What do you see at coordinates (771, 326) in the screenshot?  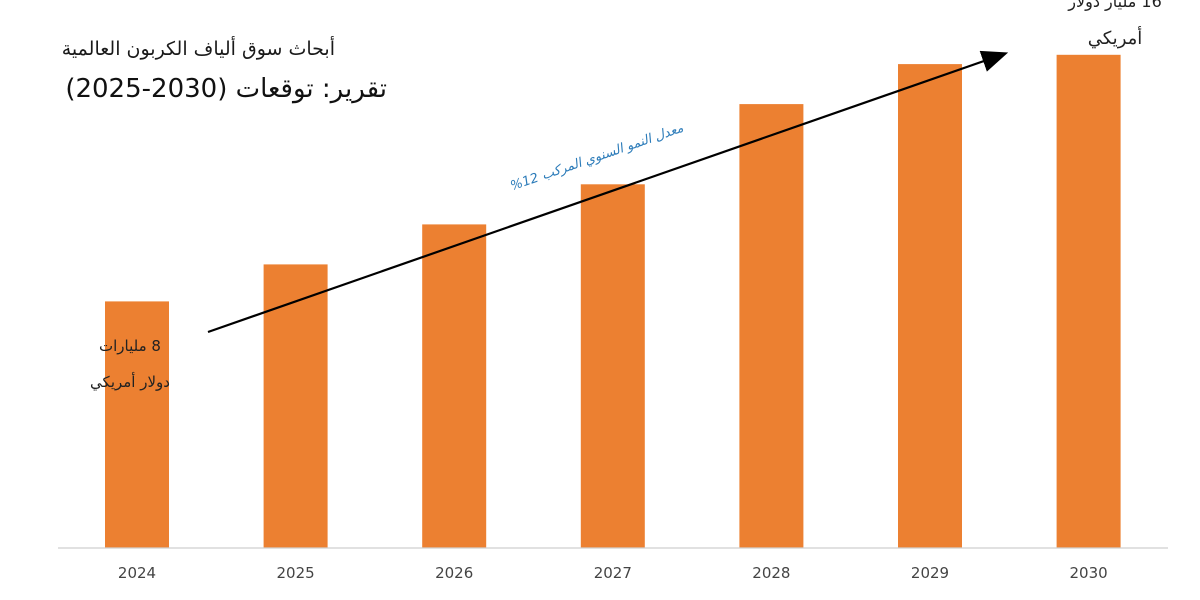 I see `bar-2028` at bounding box center [771, 326].